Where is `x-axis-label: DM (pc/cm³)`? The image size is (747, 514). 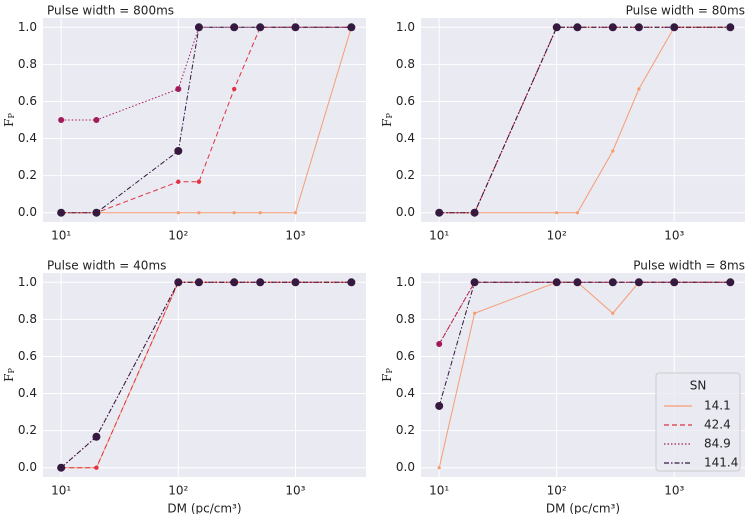 x-axis-label: DM (pc/cm³) is located at coordinates (583, 508).